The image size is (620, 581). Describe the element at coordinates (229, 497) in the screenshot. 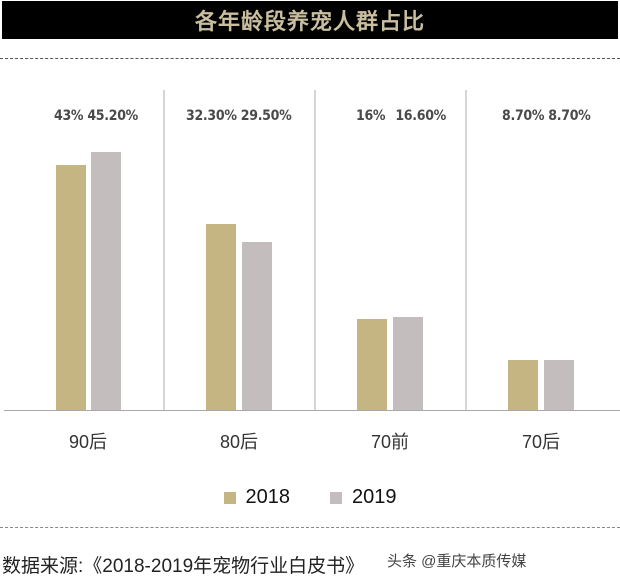

I see `legend-swatch-2018` at that location.